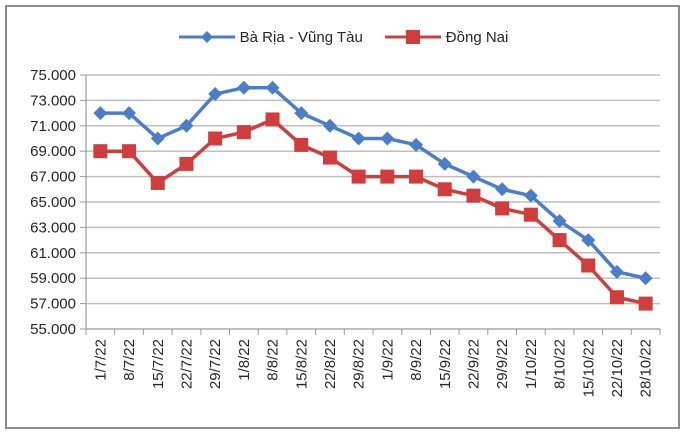  What do you see at coordinates (617, 368) in the screenshot?
I see `x-tick-label: 22/10/22` at bounding box center [617, 368].